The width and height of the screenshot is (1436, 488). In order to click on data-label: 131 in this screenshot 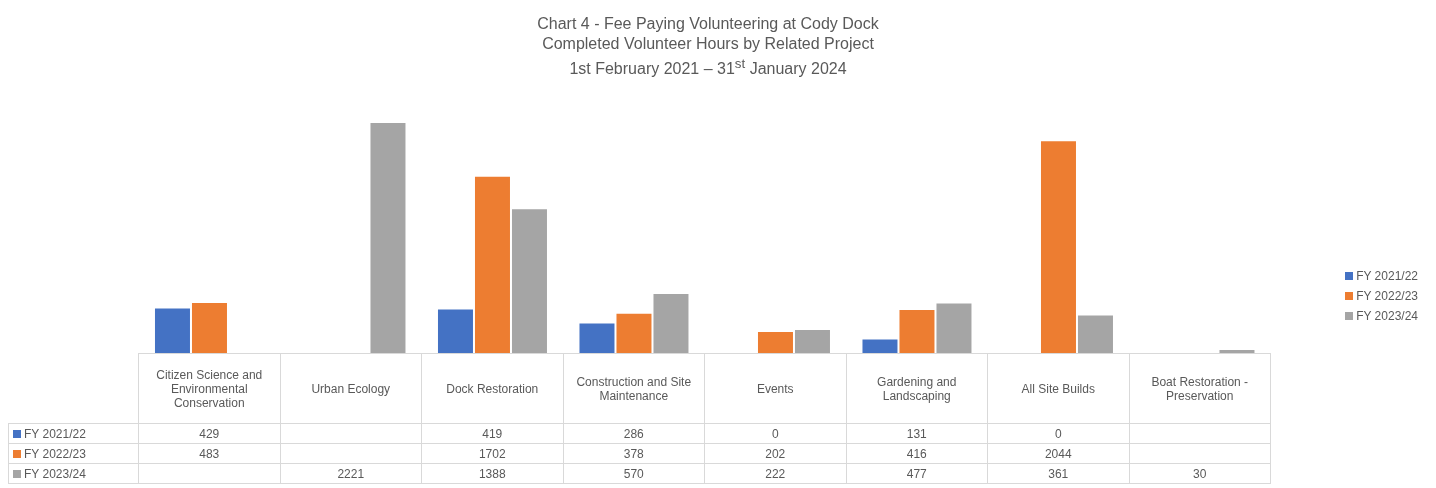, I will do `click(917, 433)`.